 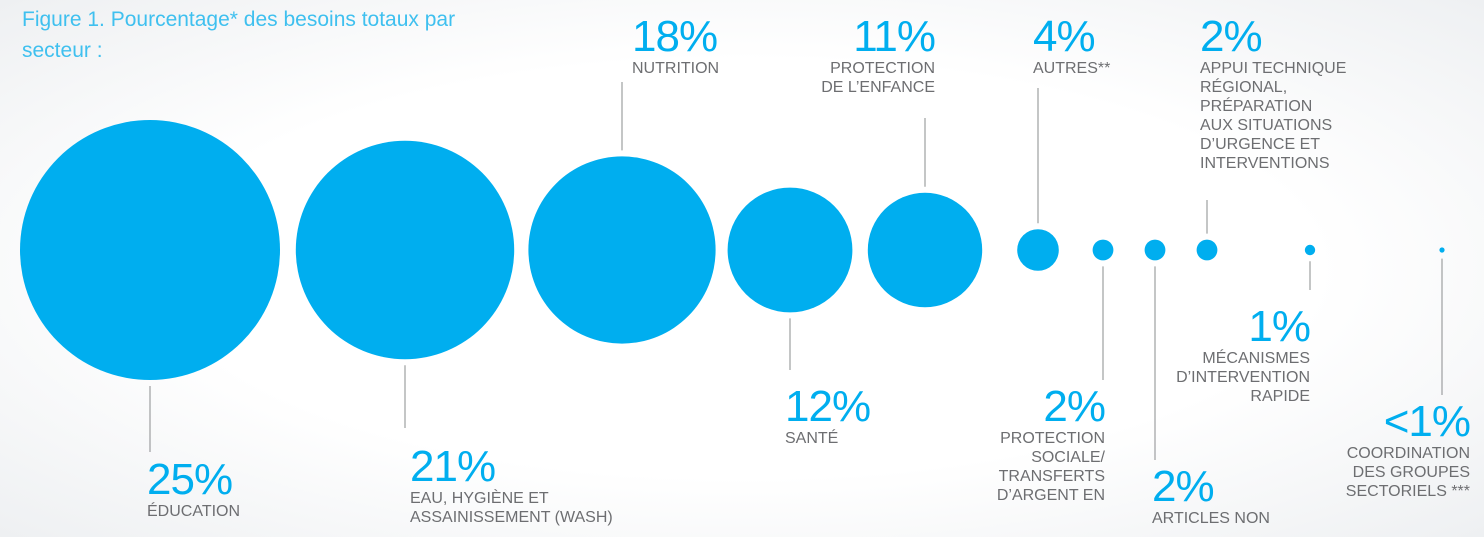 I want to click on bubble-label: 4% AUTRES**, so click(x=1071, y=46).